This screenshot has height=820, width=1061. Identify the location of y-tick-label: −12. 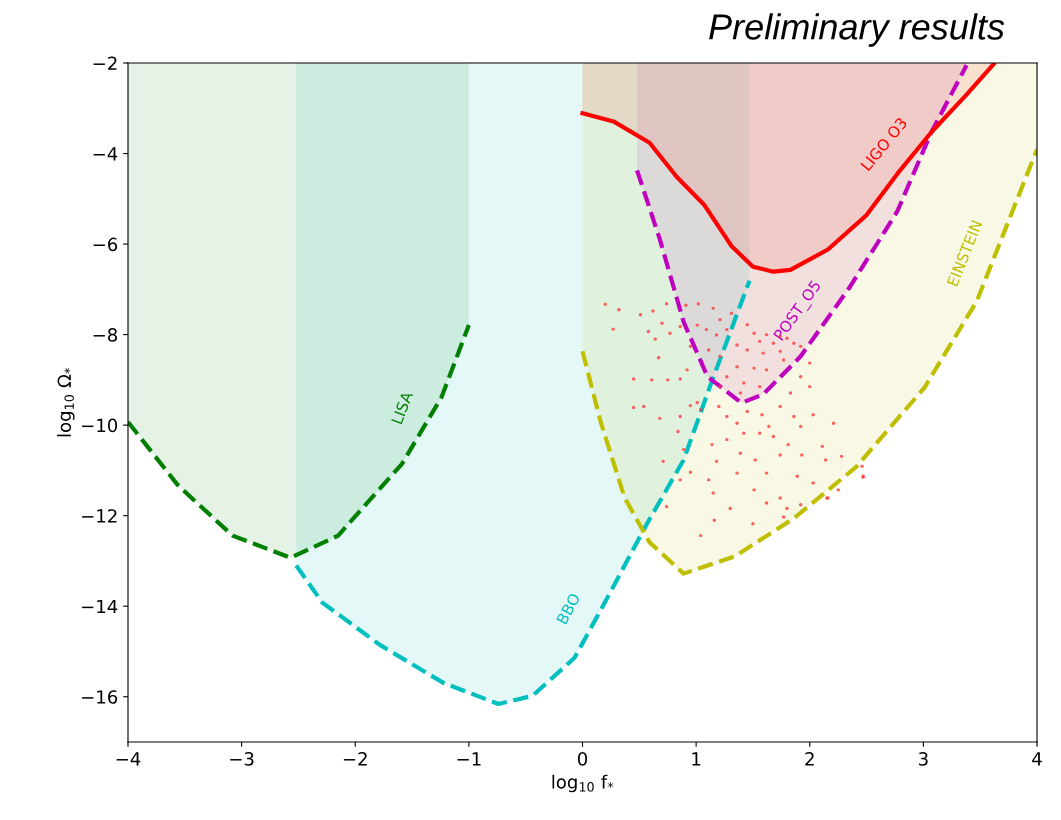
(99, 516).